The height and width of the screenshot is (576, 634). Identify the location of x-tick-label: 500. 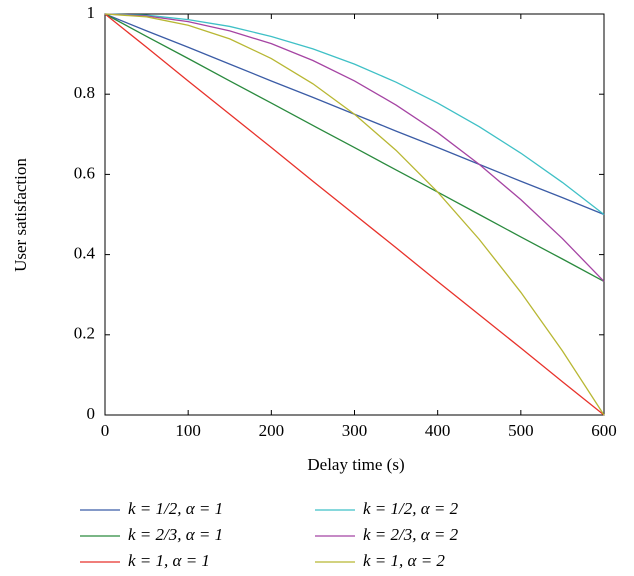
(521, 430).